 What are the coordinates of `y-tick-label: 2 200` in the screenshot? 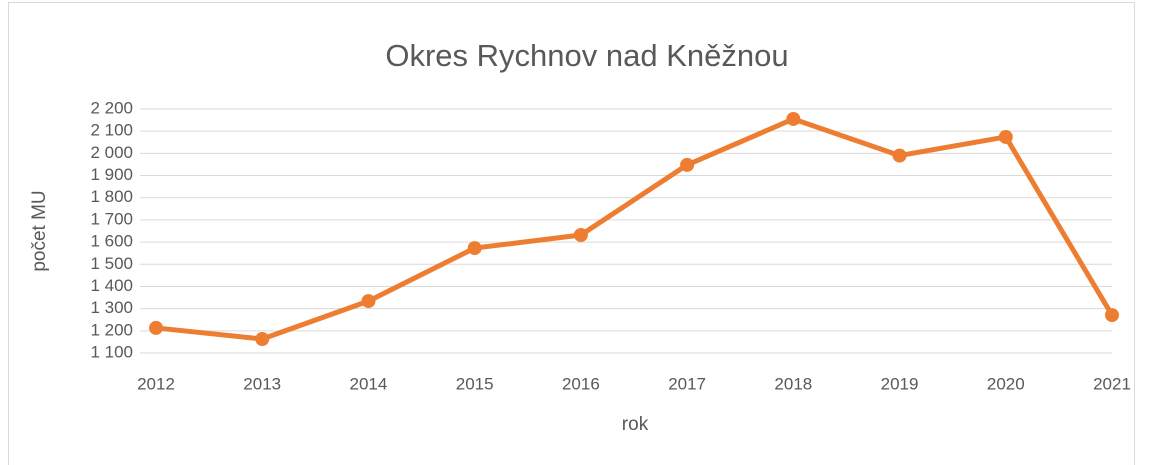 It's located at (111, 107).